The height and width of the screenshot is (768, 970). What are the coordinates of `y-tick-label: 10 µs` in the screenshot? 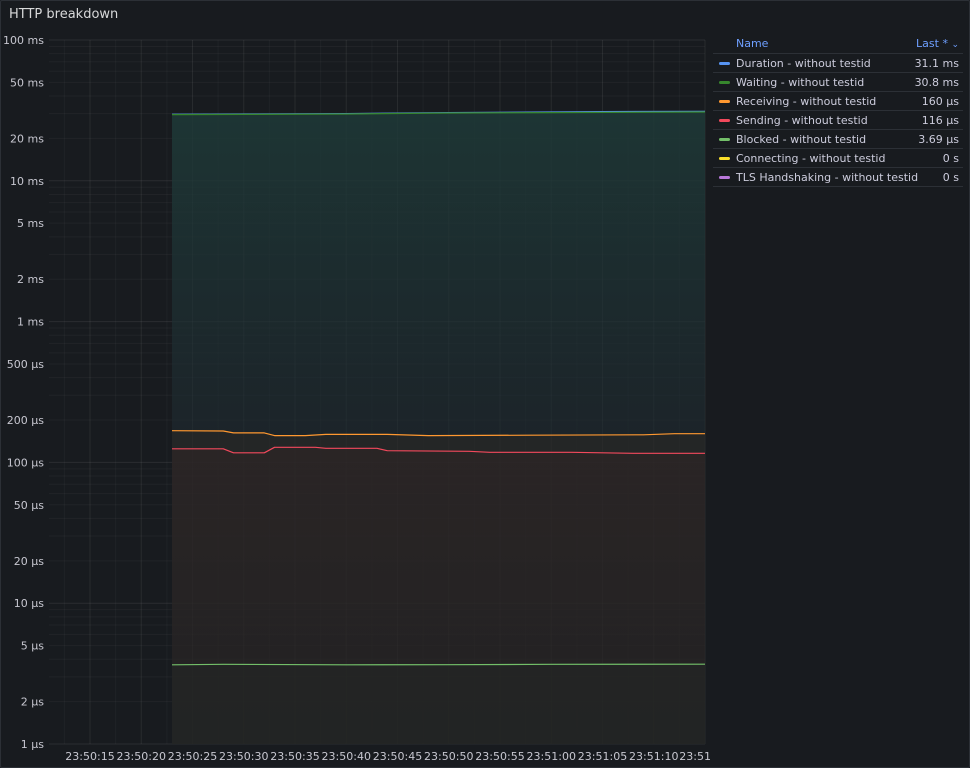 It's located at (29, 603).